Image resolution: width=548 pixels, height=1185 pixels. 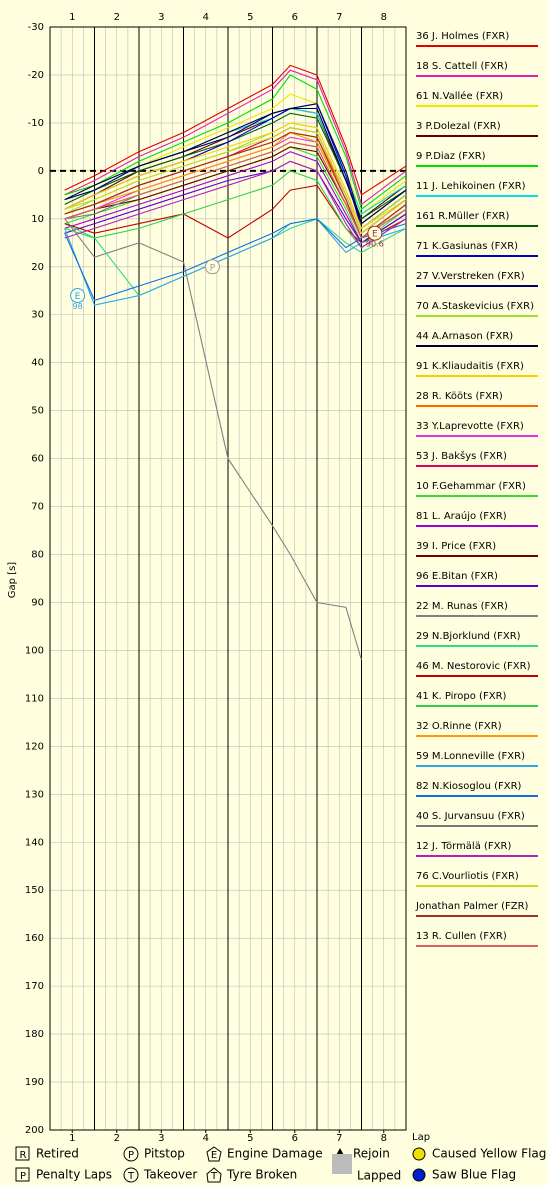 I want to click on y-tick-label: 10, so click(x=37, y=219).